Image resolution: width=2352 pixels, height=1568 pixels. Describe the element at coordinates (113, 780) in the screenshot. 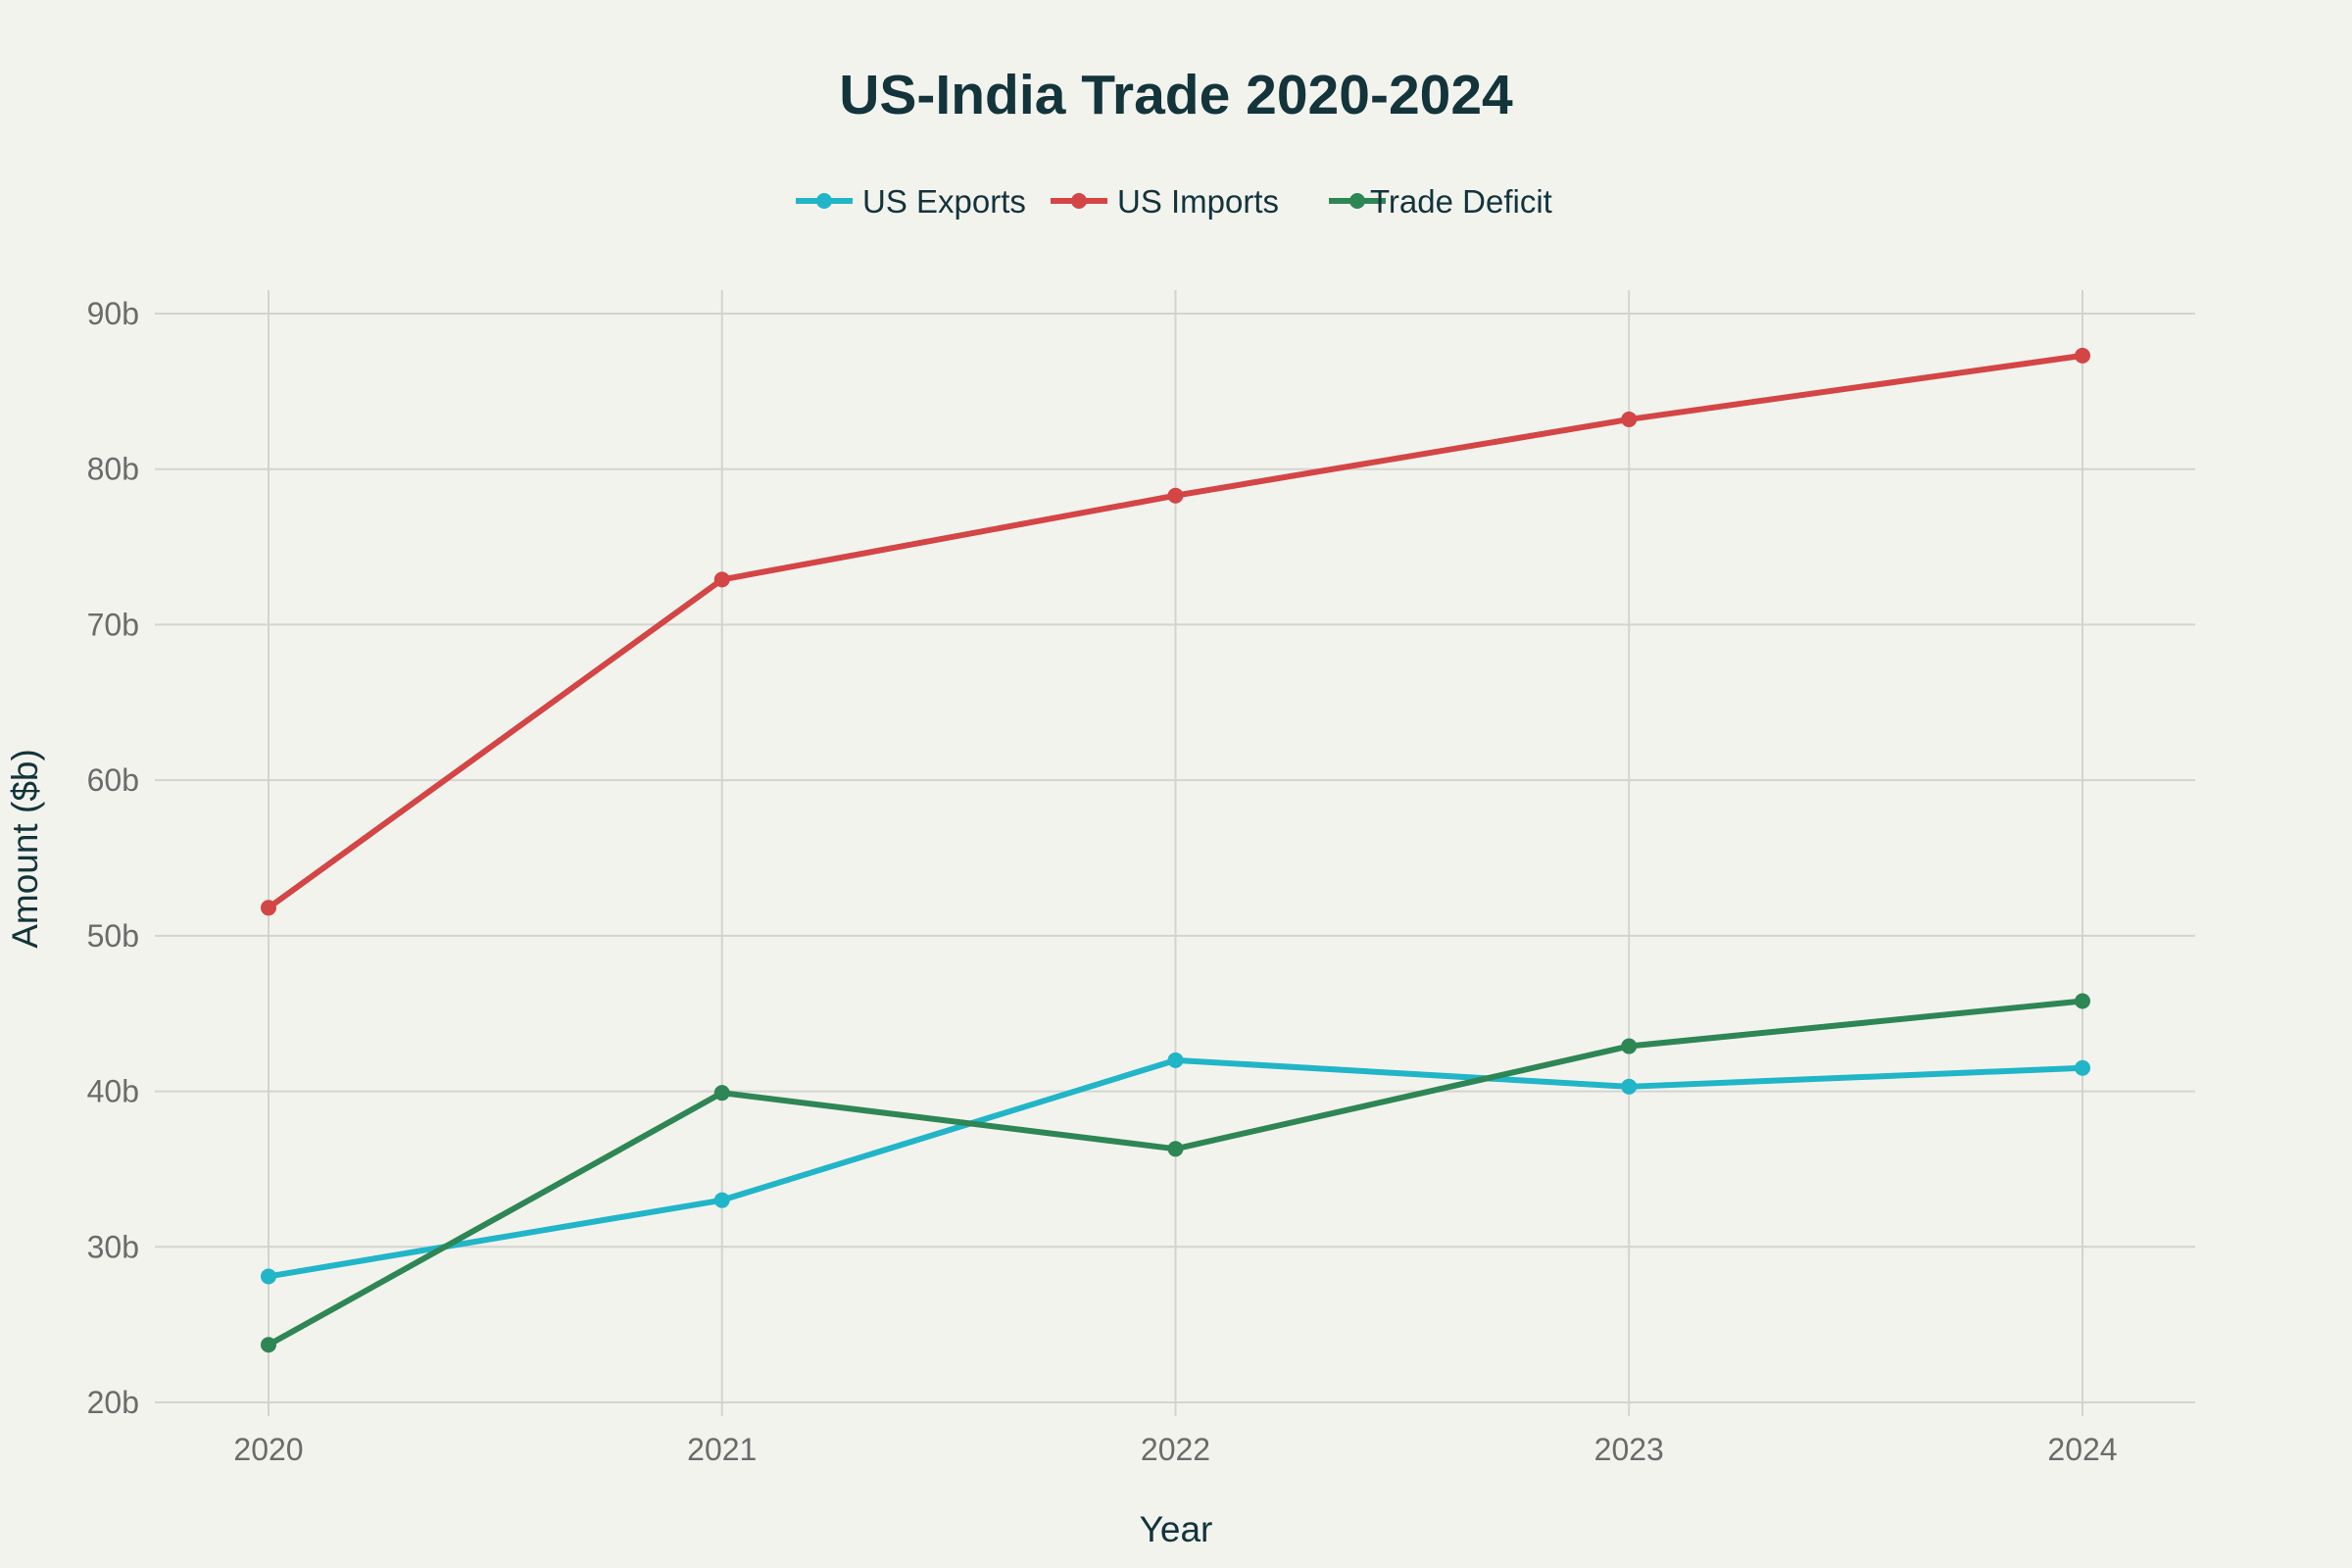

I see `y-tick-label: 60b` at that location.